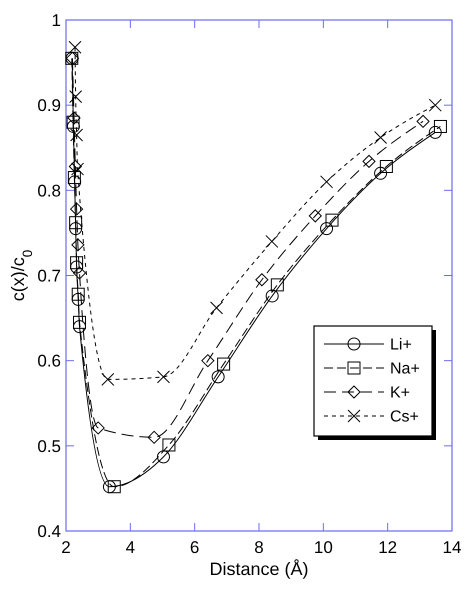 The height and width of the screenshot is (591, 470). What do you see at coordinates (66, 547) in the screenshot?
I see `x-tick-label: 2` at bounding box center [66, 547].